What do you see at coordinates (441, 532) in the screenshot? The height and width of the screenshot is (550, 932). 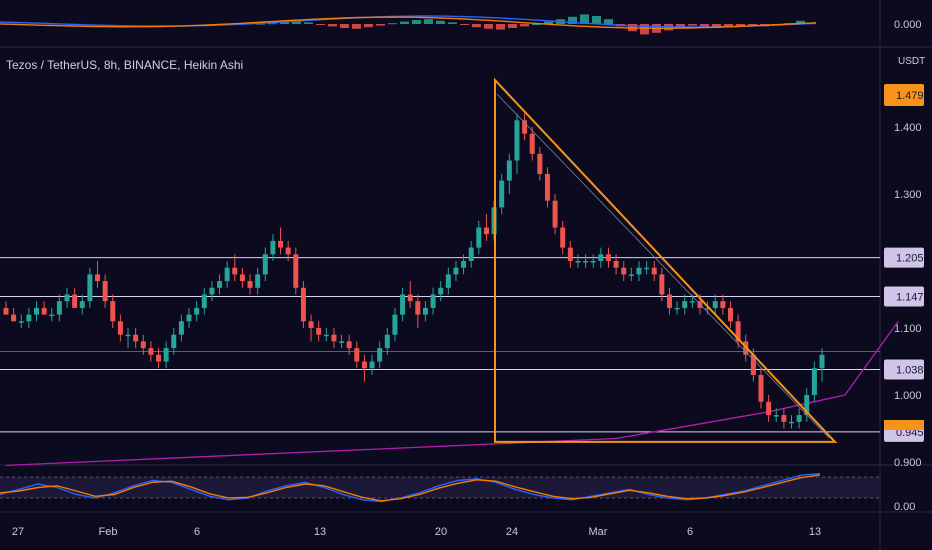 I see `time-tick-label: 20` at bounding box center [441, 532].